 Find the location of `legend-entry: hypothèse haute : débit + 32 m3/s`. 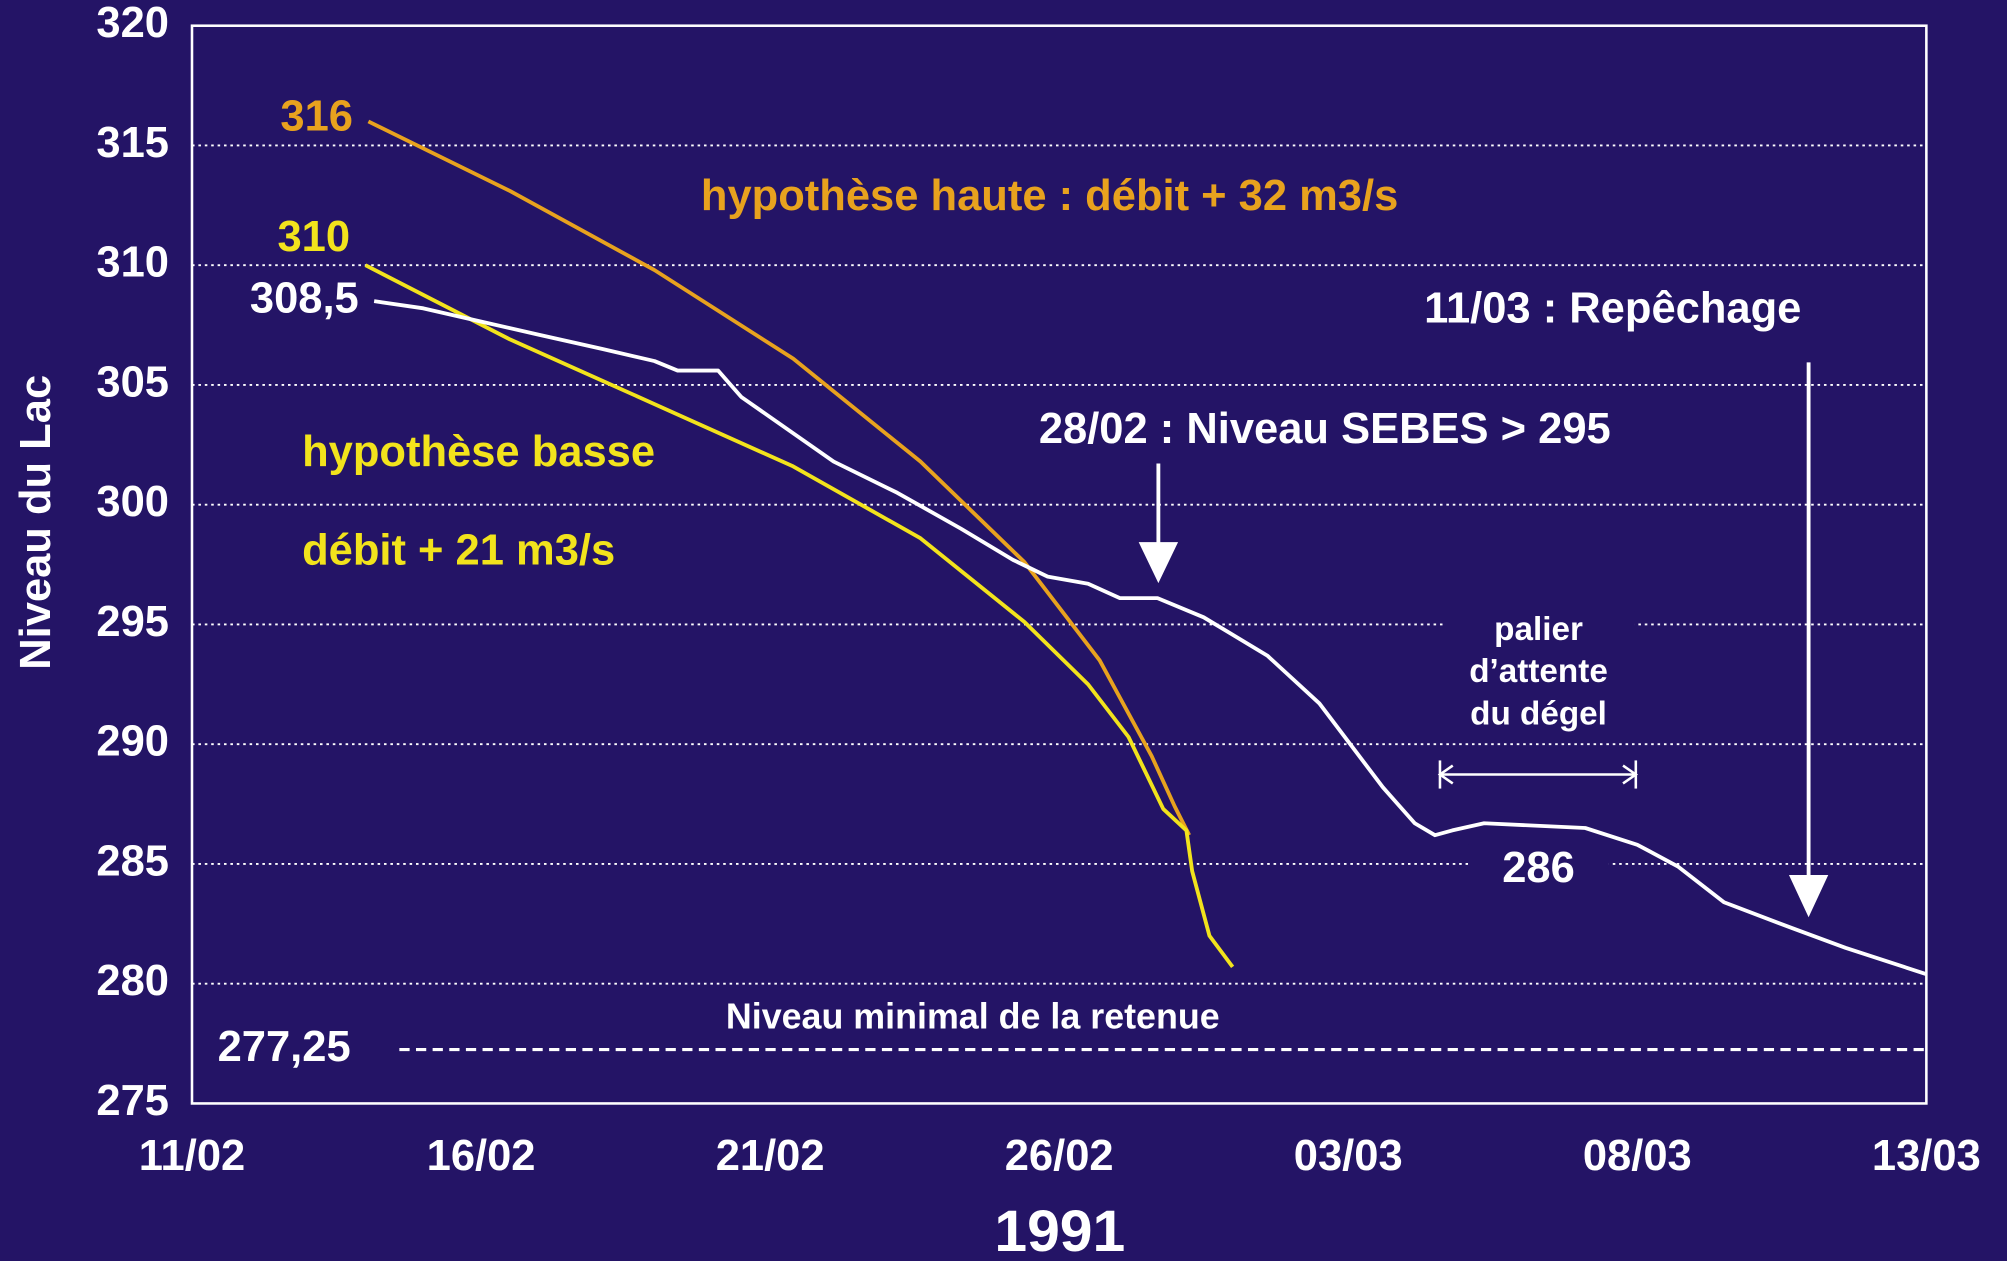

legend-entry: hypothèse haute : débit + 32 m3/s is located at coordinates (1049, 196).